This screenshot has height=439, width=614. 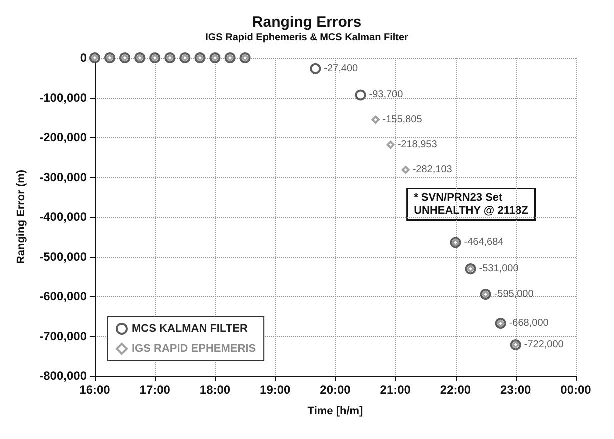 What do you see at coordinates (336, 412) in the screenshot?
I see `x-axis-title: Time [h/m]` at bounding box center [336, 412].